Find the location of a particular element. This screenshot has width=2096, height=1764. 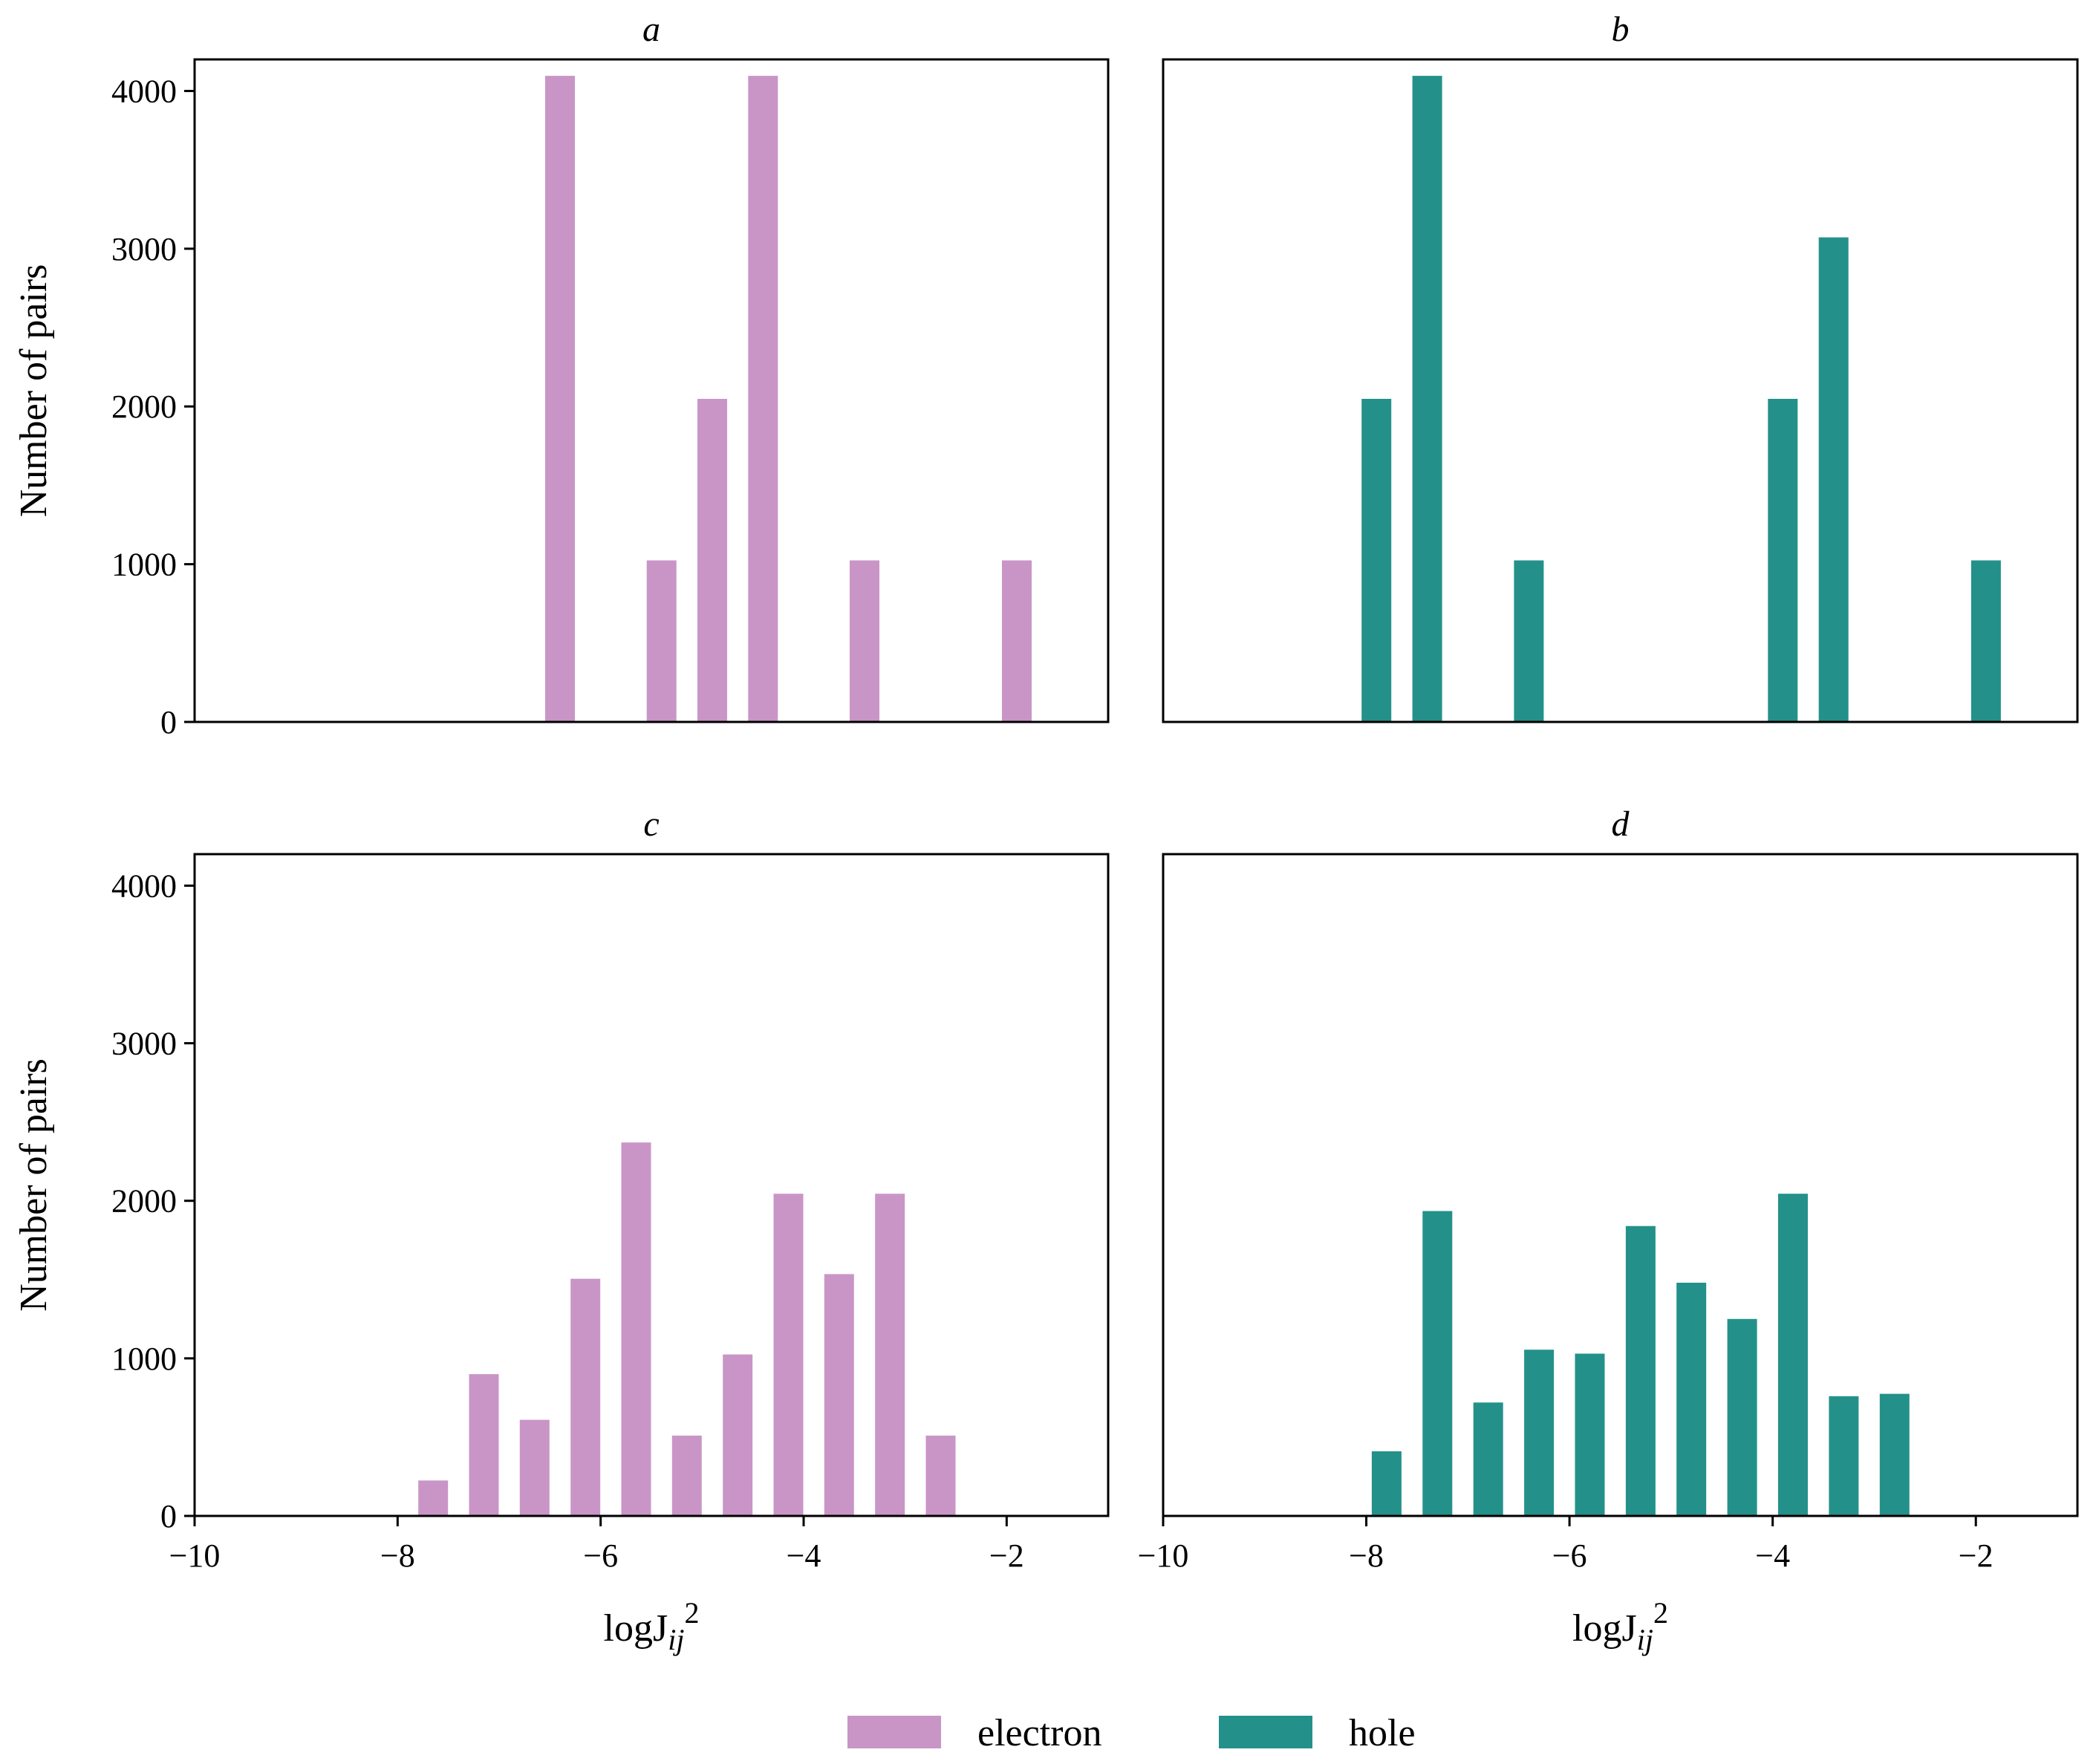

legend-label-hole: hole is located at coordinates (1382, 1733).